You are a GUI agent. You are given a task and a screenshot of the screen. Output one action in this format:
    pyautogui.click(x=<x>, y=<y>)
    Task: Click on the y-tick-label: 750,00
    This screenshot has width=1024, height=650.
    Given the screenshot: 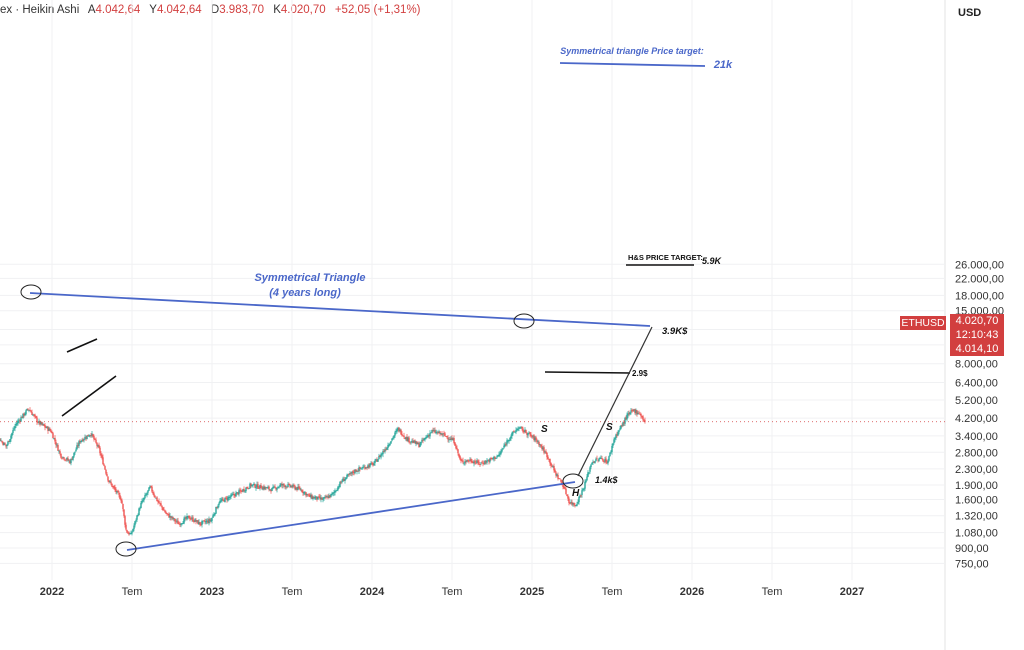 What is the action you would take?
    pyautogui.click(x=972, y=564)
    